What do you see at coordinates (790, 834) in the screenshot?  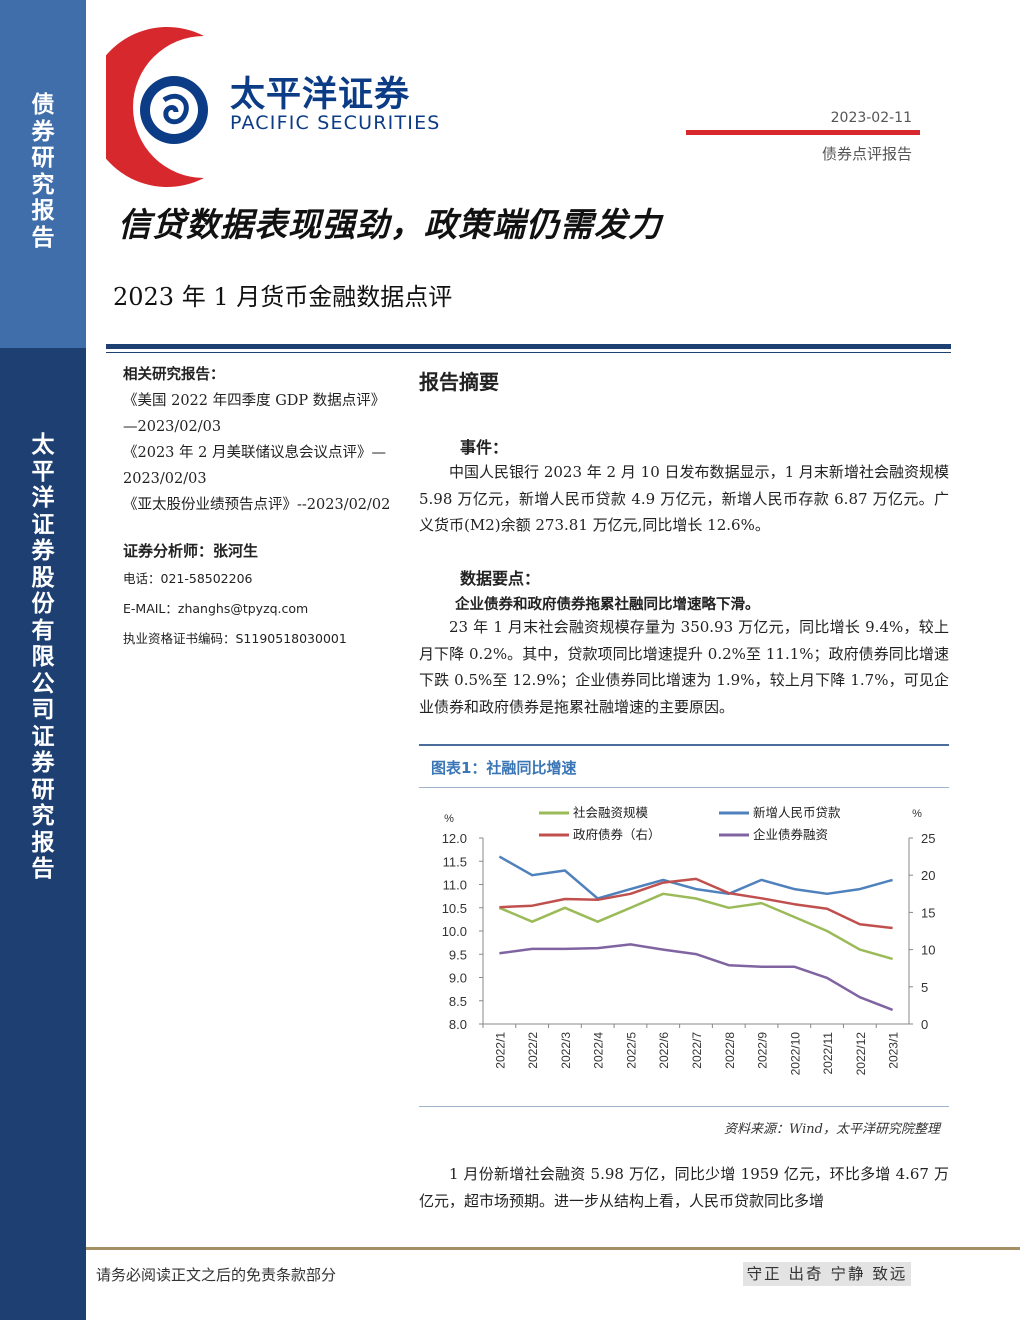 I see `legend-label: 企业债券融资` at bounding box center [790, 834].